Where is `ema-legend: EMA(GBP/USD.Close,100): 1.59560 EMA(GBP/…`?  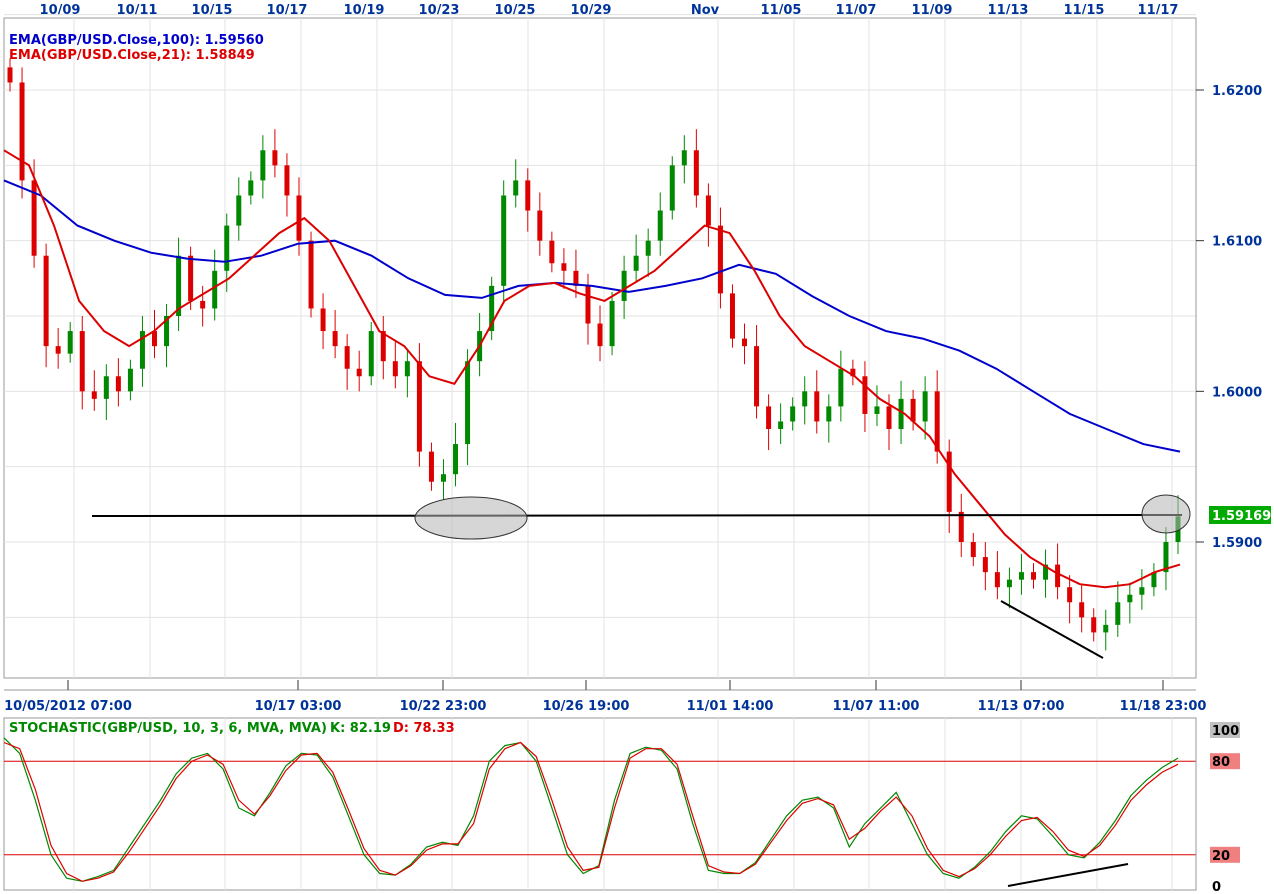 ema-legend: EMA(GBP/USD.Close,100): 1.59560 EMA(GBP/… is located at coordinates (136, 48).